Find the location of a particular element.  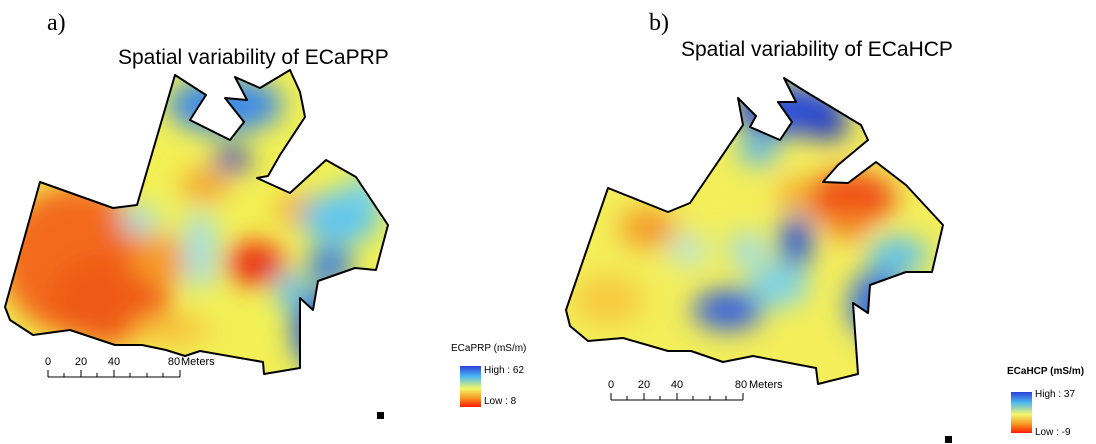

legend-high-label: High : 37 is located at coordinates (1055, 394).